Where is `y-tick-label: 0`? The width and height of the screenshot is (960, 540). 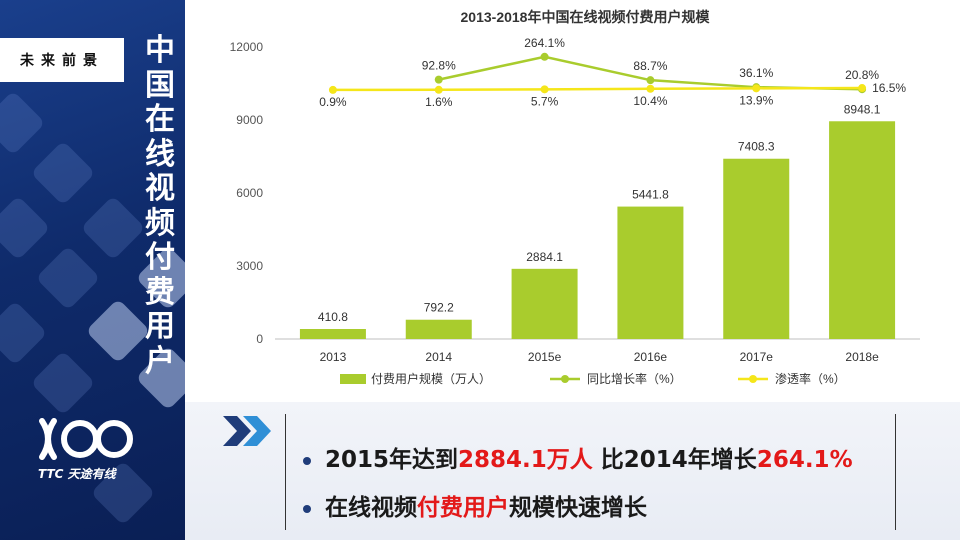 y-tick-label: 0 is located at coordinates (259, 339).